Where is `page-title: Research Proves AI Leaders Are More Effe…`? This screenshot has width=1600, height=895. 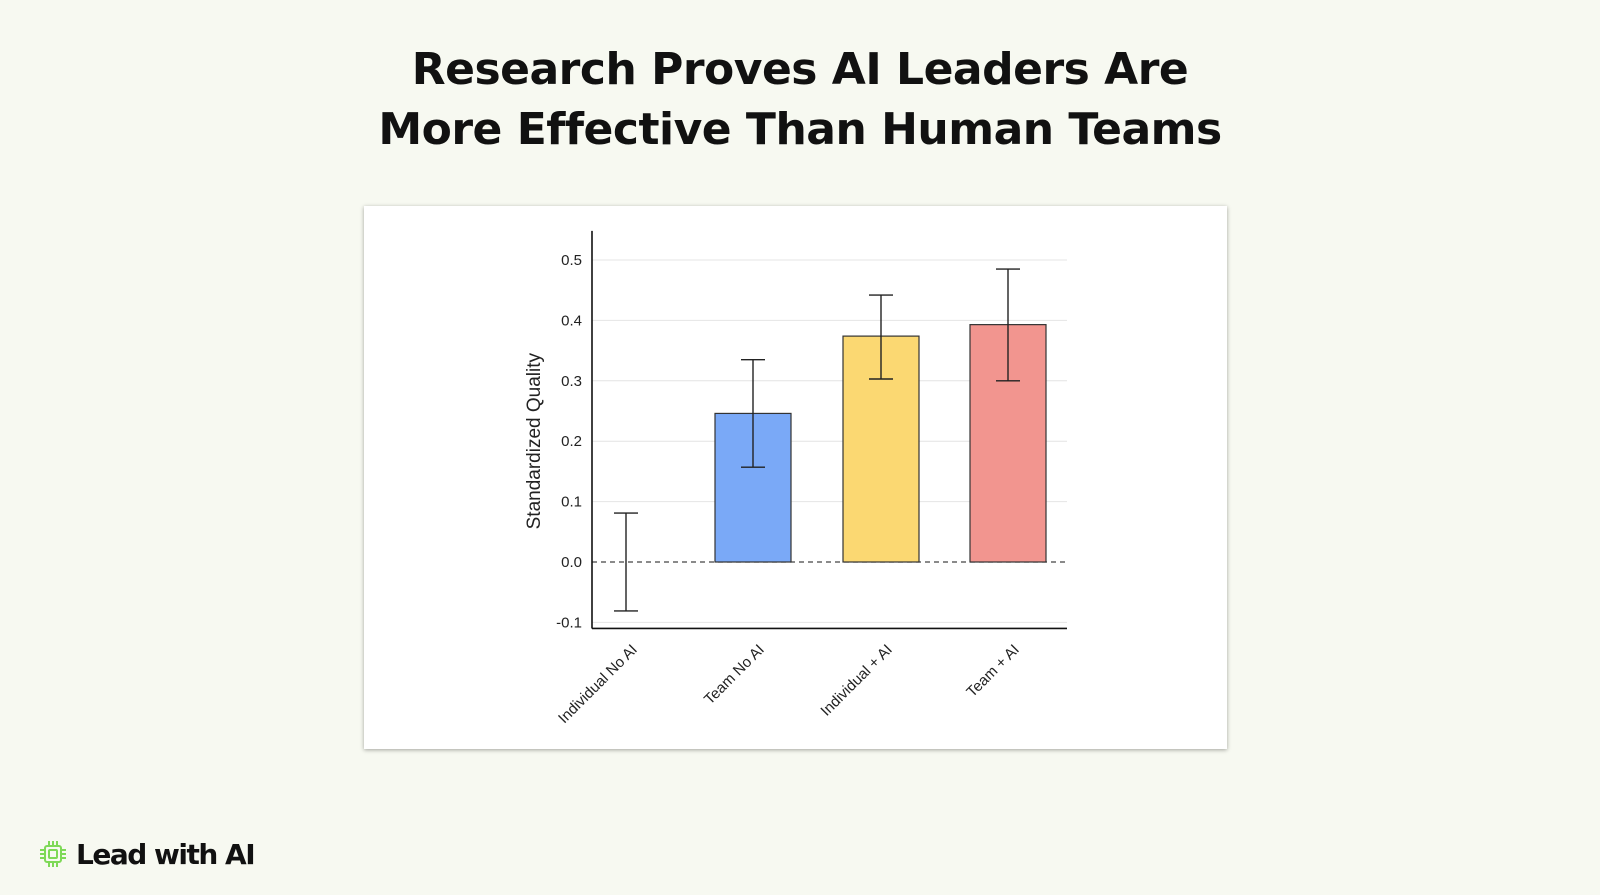 page-title: Research Proves AI Leaders Are More Effe… is located at coordinates (800, 100).